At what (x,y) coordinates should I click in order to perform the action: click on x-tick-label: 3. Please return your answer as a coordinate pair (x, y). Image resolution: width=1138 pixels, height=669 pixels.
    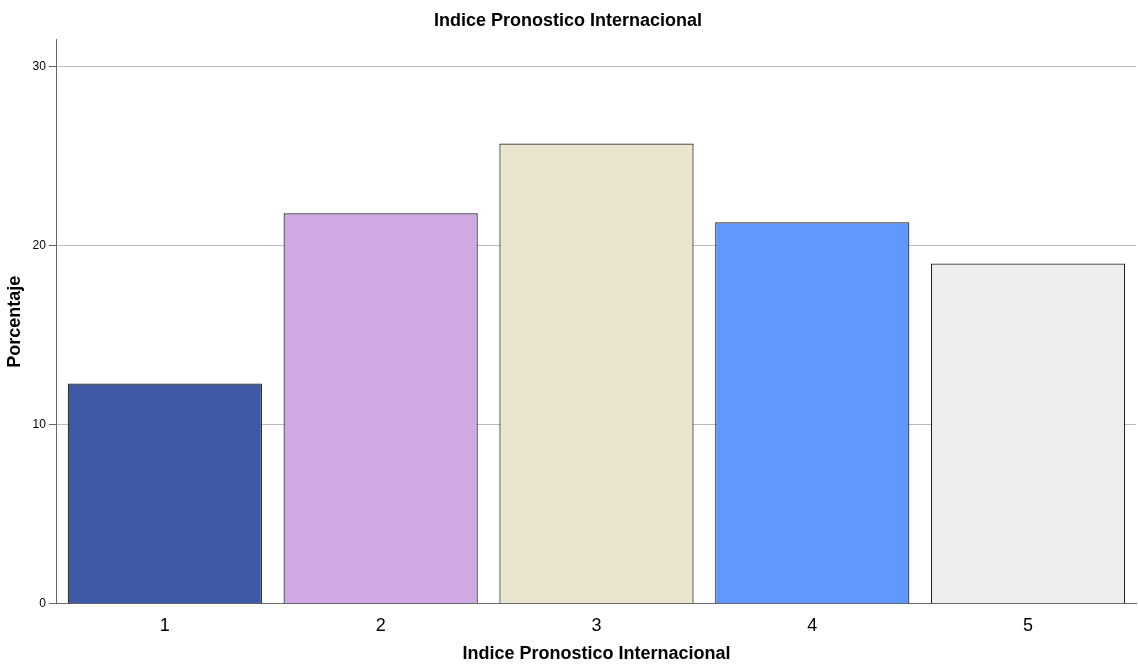
    Looking at the image, I should click on (596, 624).